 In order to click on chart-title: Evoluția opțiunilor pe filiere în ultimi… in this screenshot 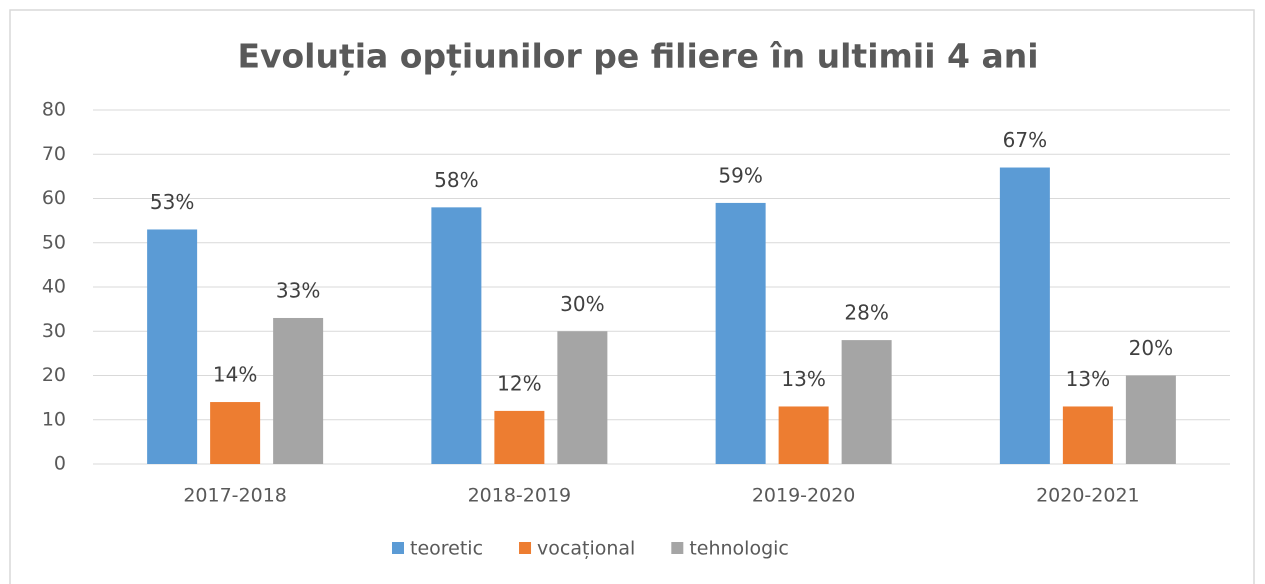, I will do `click(637, 56)`.